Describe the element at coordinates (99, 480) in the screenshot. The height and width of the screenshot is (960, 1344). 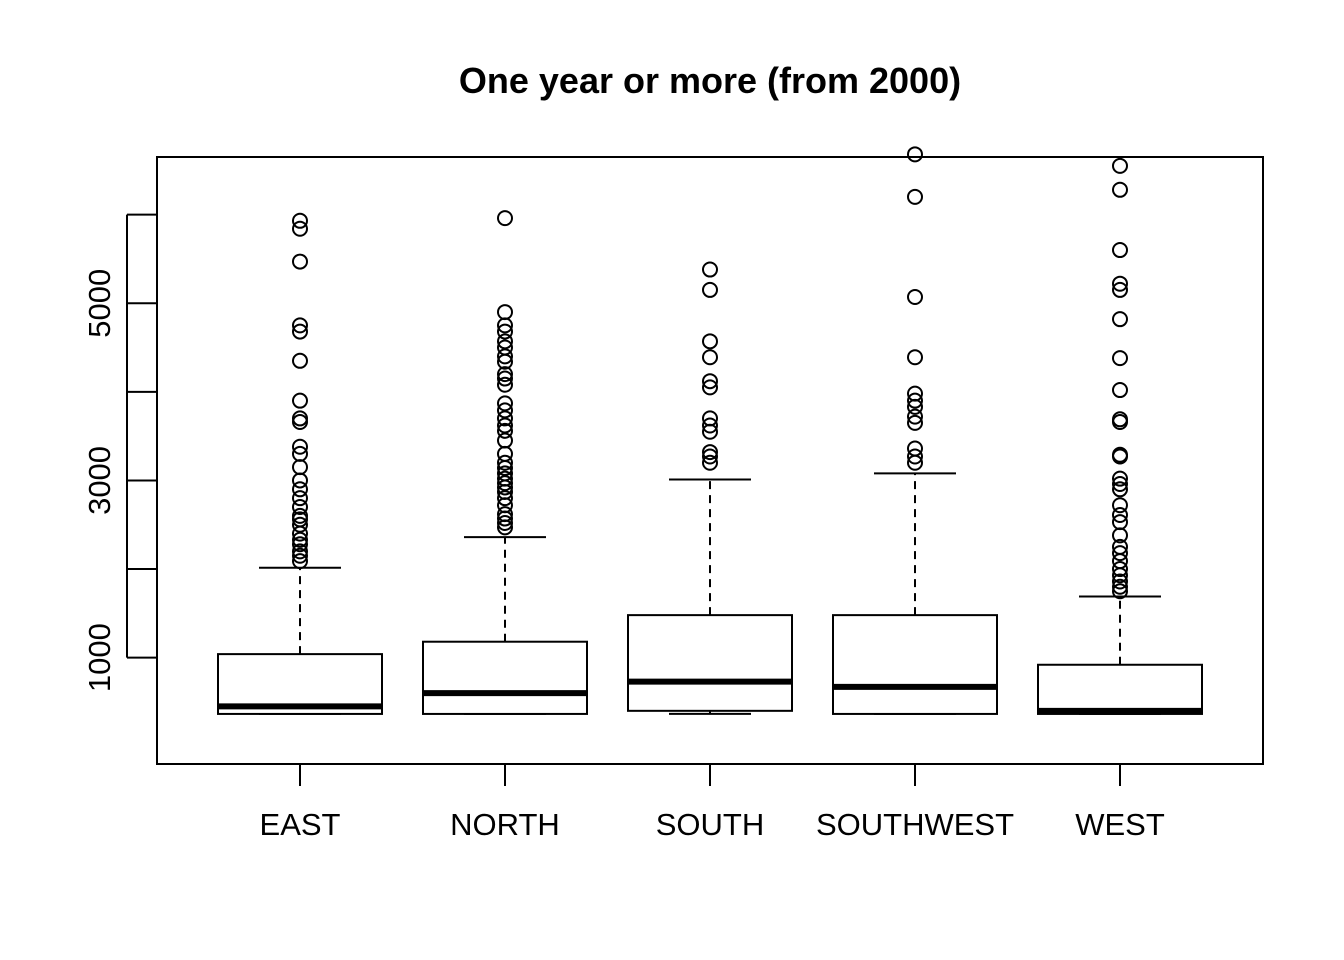
I see `y-tick-label: 3000` at that location.